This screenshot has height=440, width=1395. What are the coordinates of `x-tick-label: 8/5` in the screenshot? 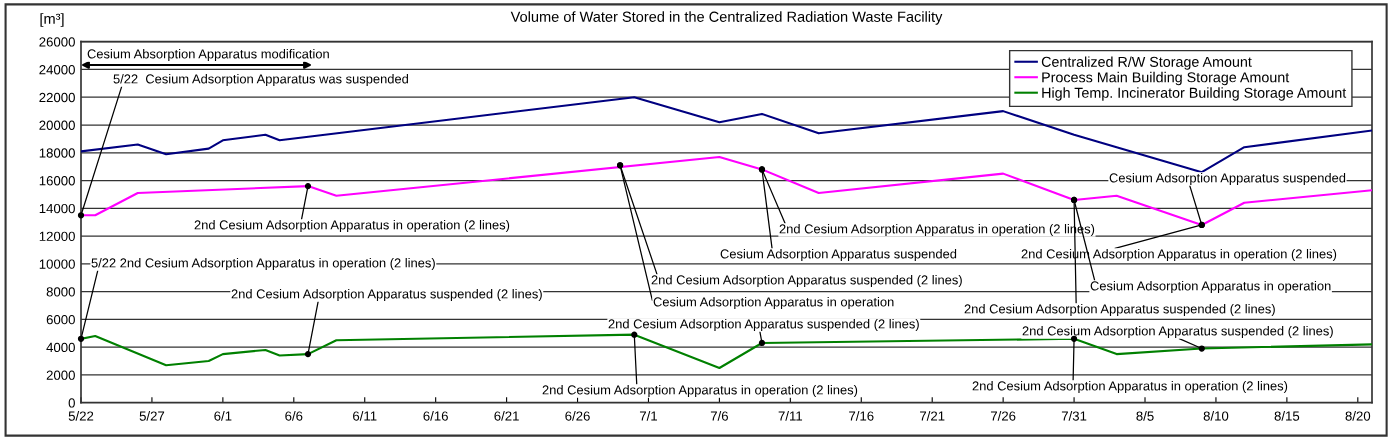 It's located at (1145, 416).